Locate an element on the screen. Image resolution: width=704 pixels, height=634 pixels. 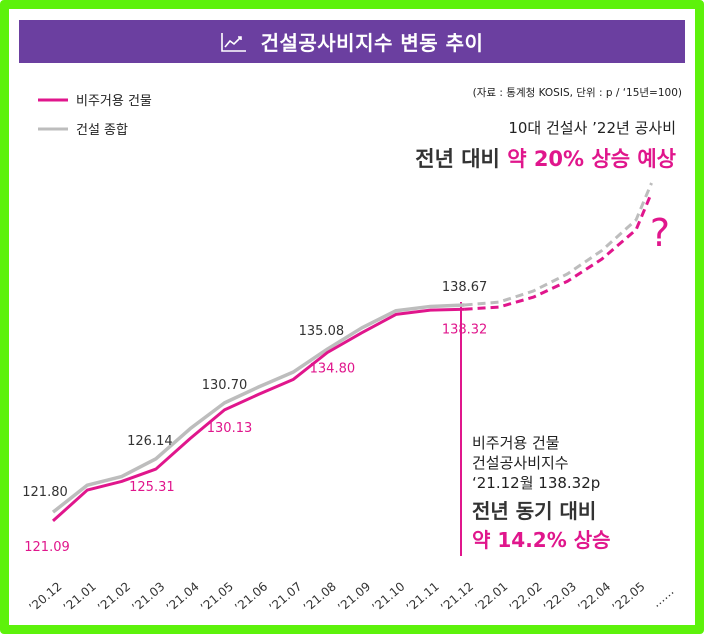
callout-line4: 전년 동기 대비 is located at coordinates (534, 511).